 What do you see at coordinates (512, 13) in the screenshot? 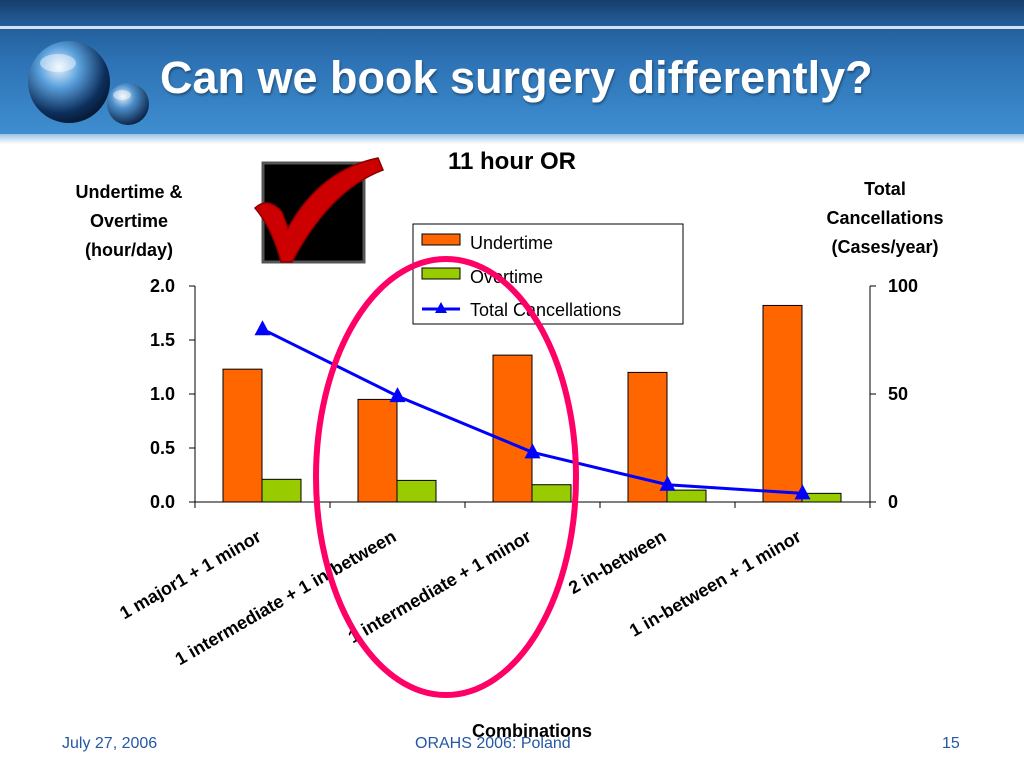
I see `header-top-stripe` at bounding box center [512, 13].